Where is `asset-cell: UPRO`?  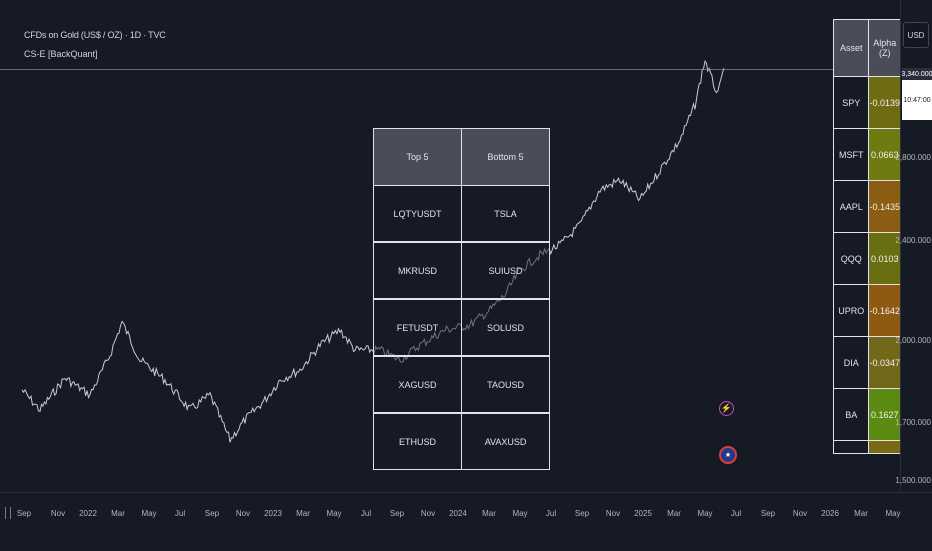 asset-cell: UPRO is located at coordinates (851, 310).